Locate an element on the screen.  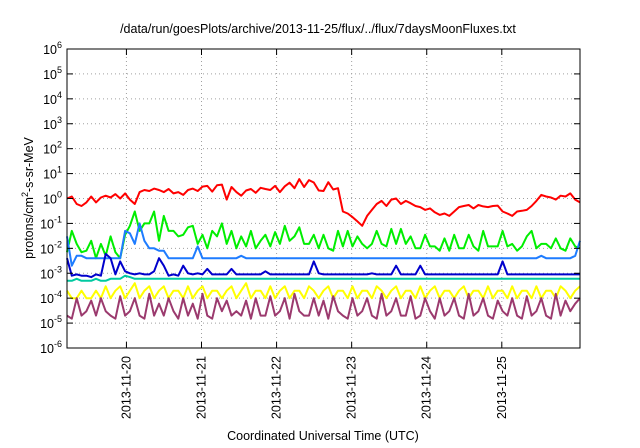
y-tick-label: 10⁴ is located at coordinates (52, 98).